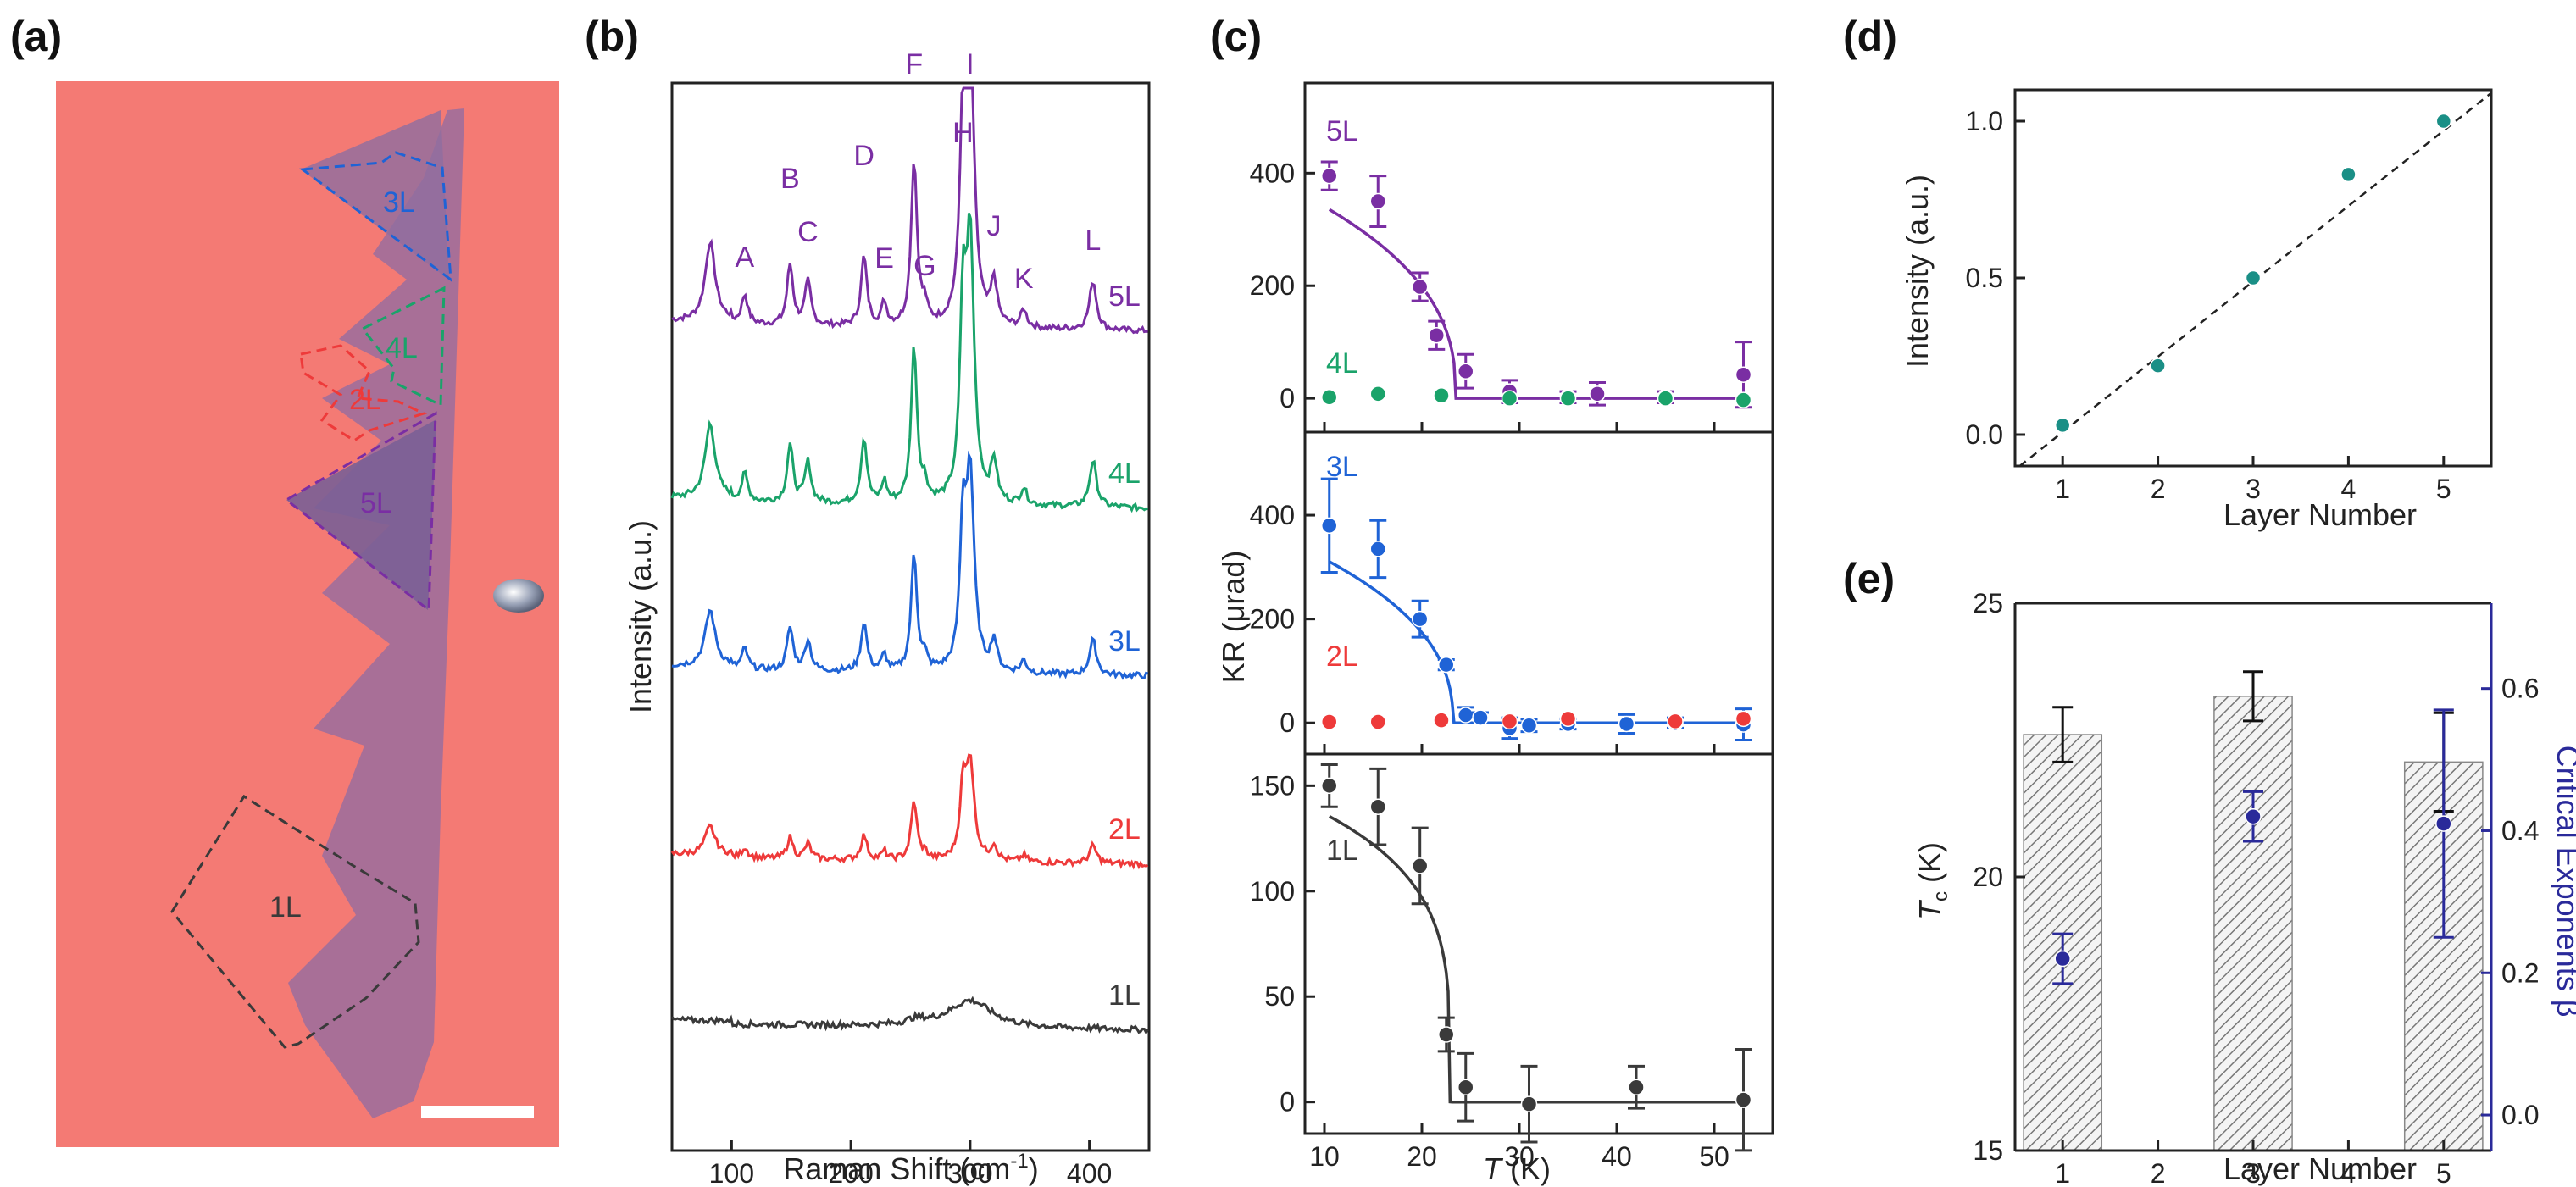 Image resolution: width=2576 pixels, height=1187 pixels. Describe the element at coordinates (1535, 642) in the screenshot. I see `kr-fit-3L` at that location.